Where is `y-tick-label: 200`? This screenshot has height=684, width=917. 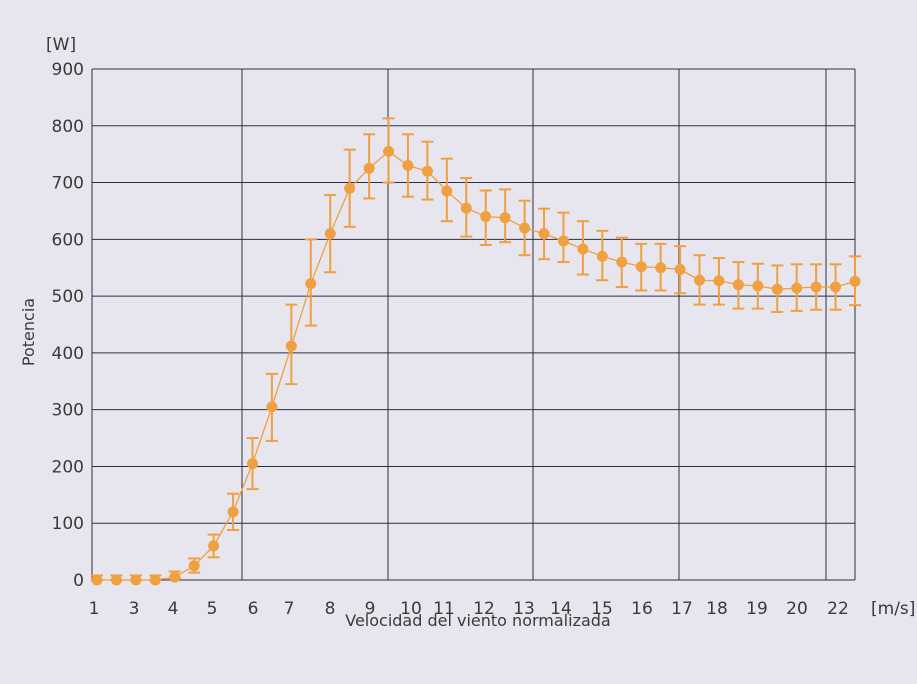 y-tick-label: 200 is located at coordinates (68, 467).